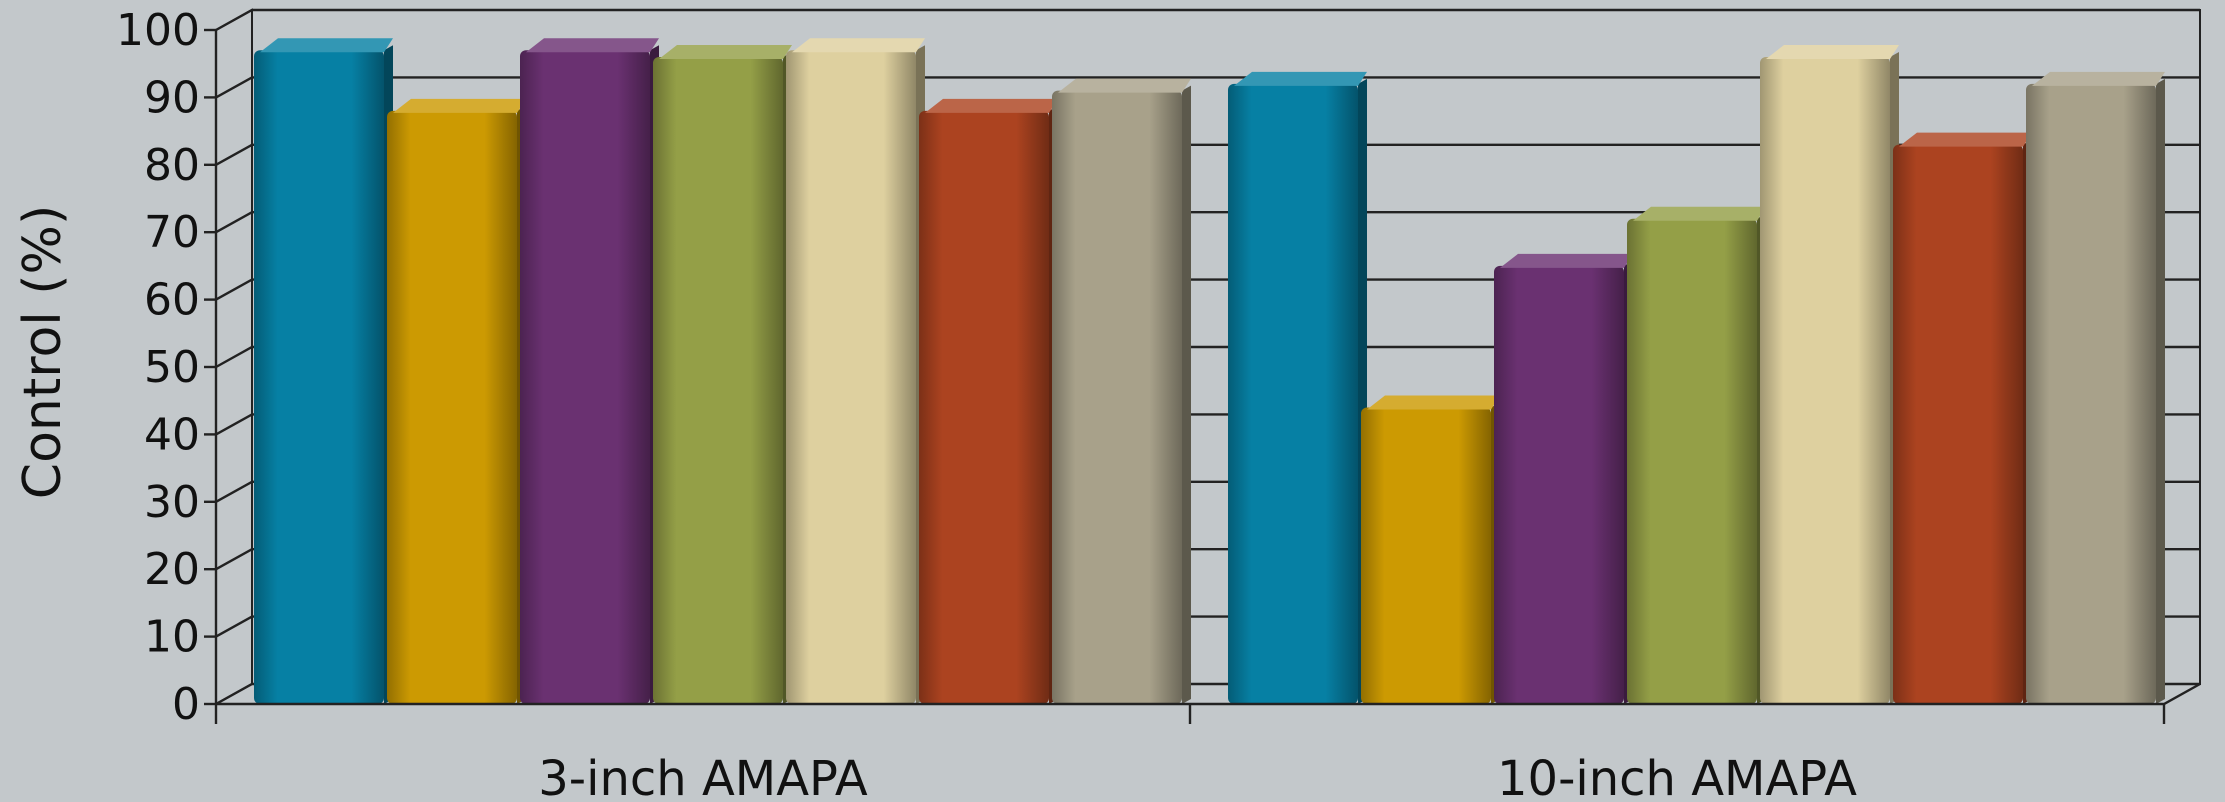 The height and width of the screenshot is (802, 2225). I want to click on y-tick-label: 90, so click(172, 97).